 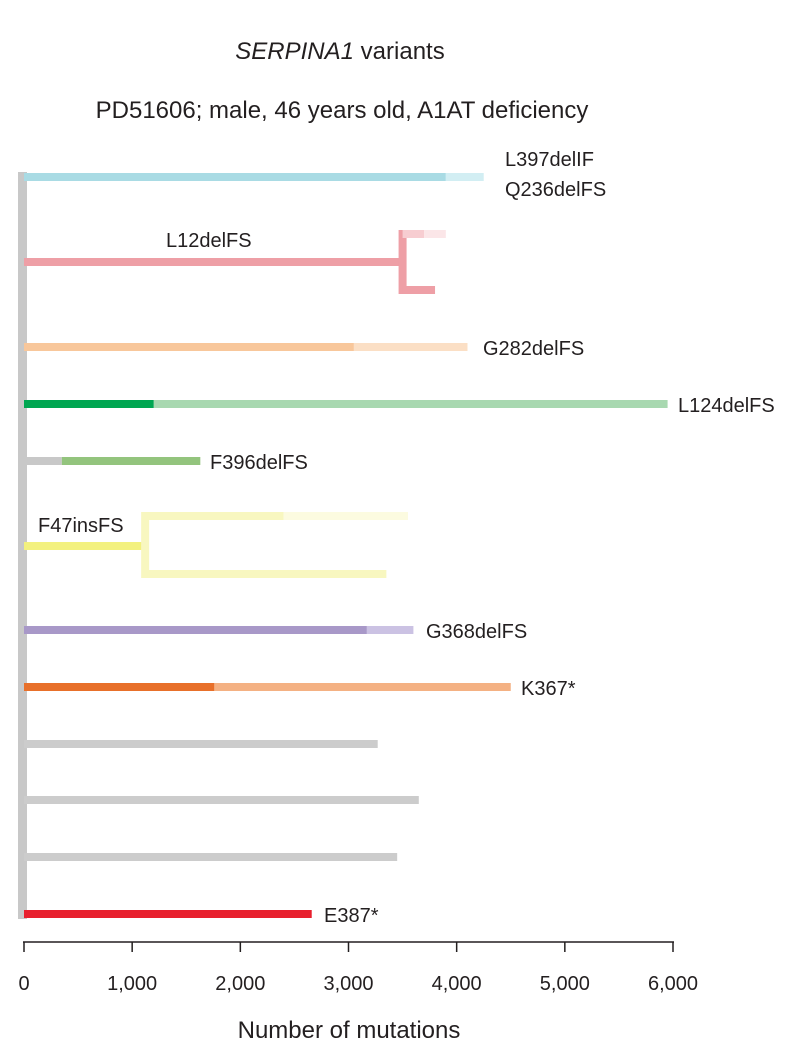 I want to click on lineage-label-6: G368delFS, so click(x=476, y=632).